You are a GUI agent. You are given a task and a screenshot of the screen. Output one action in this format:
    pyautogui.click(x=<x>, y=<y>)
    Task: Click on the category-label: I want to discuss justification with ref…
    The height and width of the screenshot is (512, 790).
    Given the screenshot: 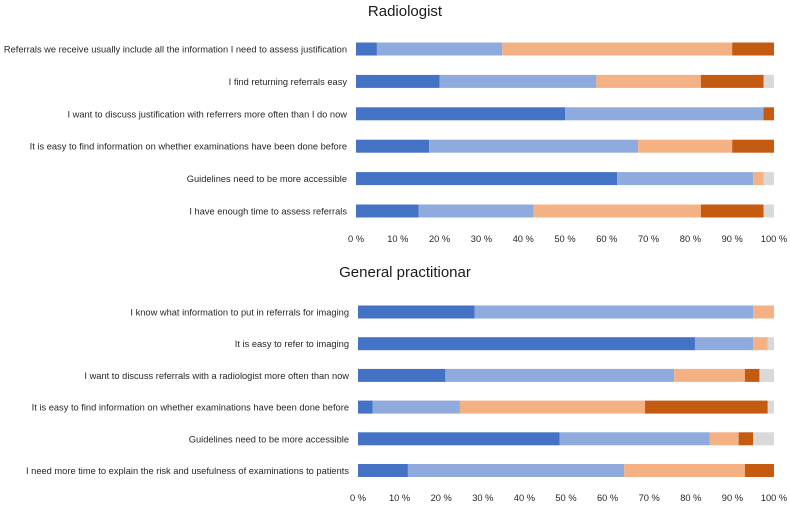 What is the action you would take?
    pyautogui.click(x=207, y=114)
    